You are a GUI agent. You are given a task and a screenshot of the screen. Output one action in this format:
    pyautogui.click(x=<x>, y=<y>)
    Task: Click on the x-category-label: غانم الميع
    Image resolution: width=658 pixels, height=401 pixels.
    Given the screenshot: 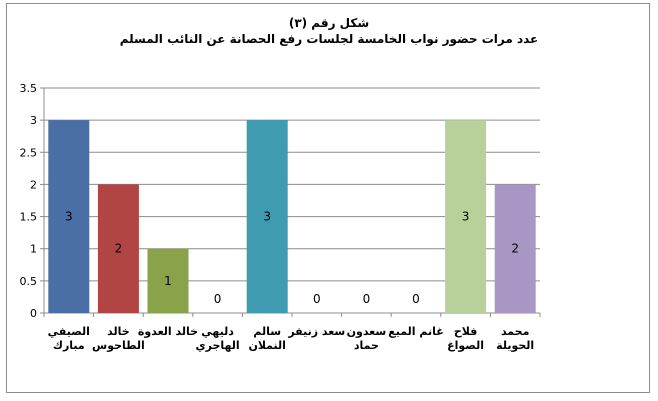 What is the action you would take?
    pyautogui.click(x=416, y=331)
    